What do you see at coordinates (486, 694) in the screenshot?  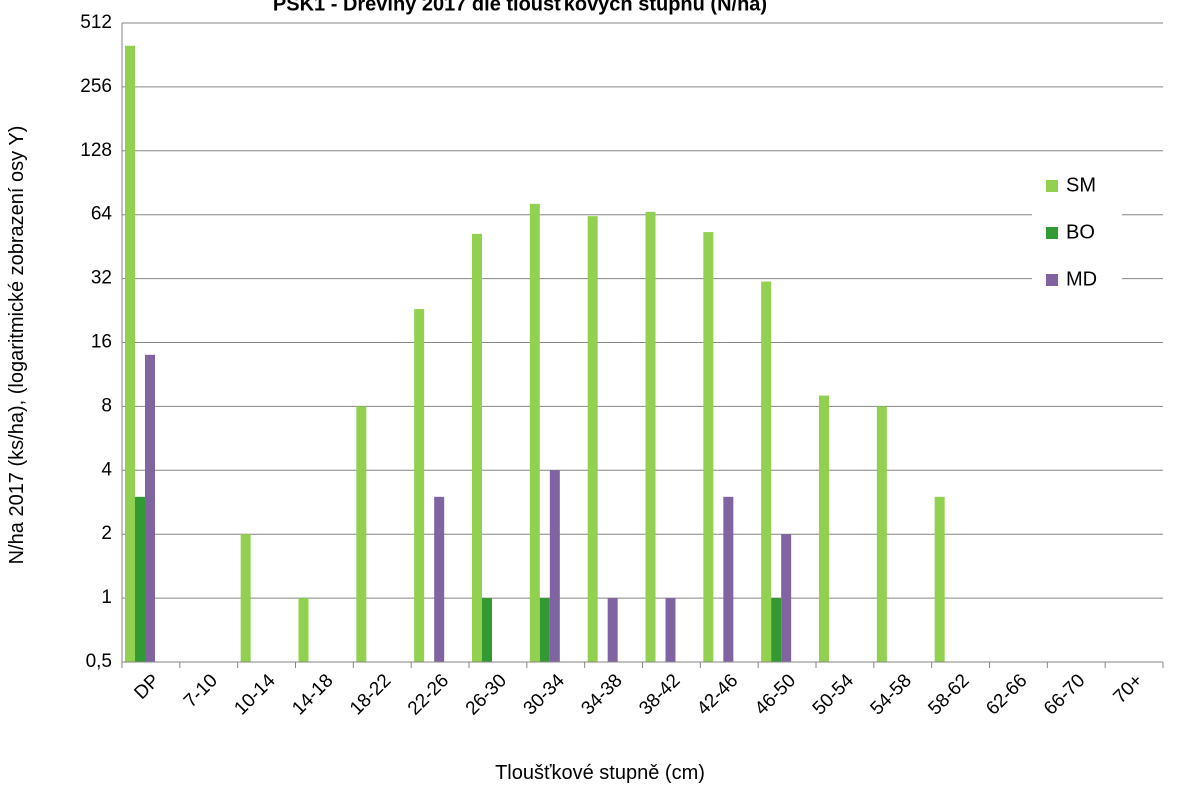 I see `x-tick-label: 26-30` at bounding box center [486, 694].